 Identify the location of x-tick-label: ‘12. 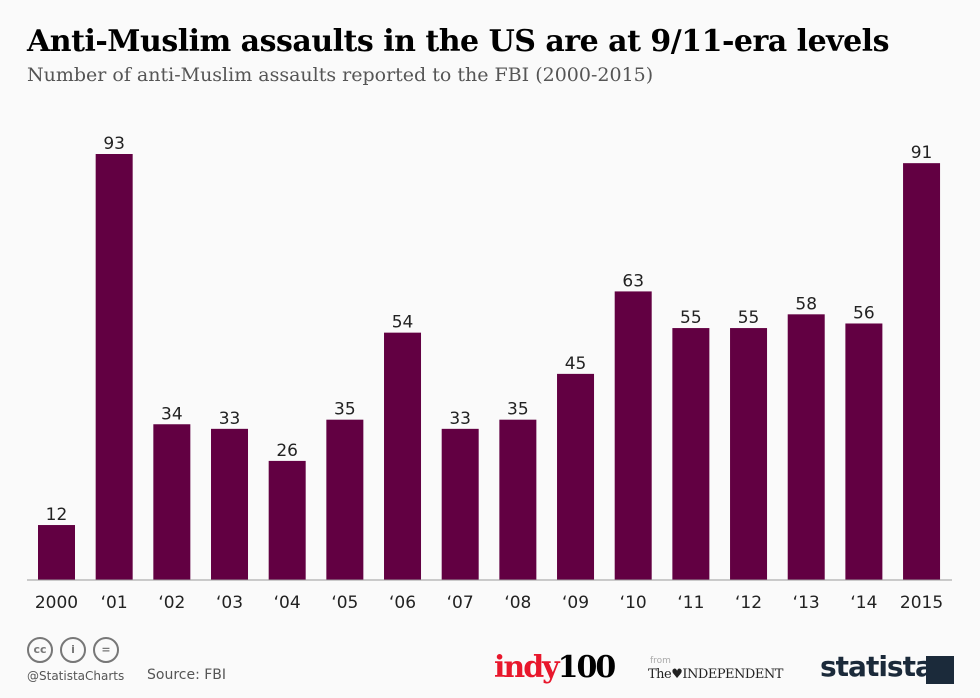
(748, 603).